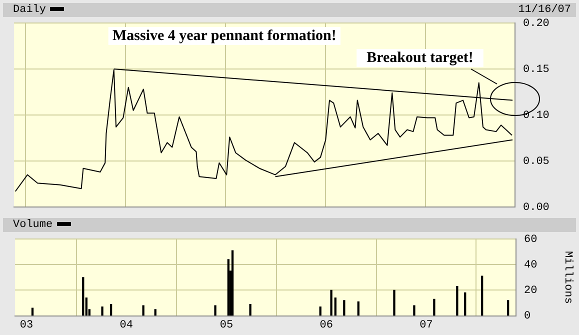 Image resolution: width=579 pixels, height=335 pixels. Describe the element at coordinates (567, 277) in the screenshot. I see `y-axis-title: Millions` at that location.